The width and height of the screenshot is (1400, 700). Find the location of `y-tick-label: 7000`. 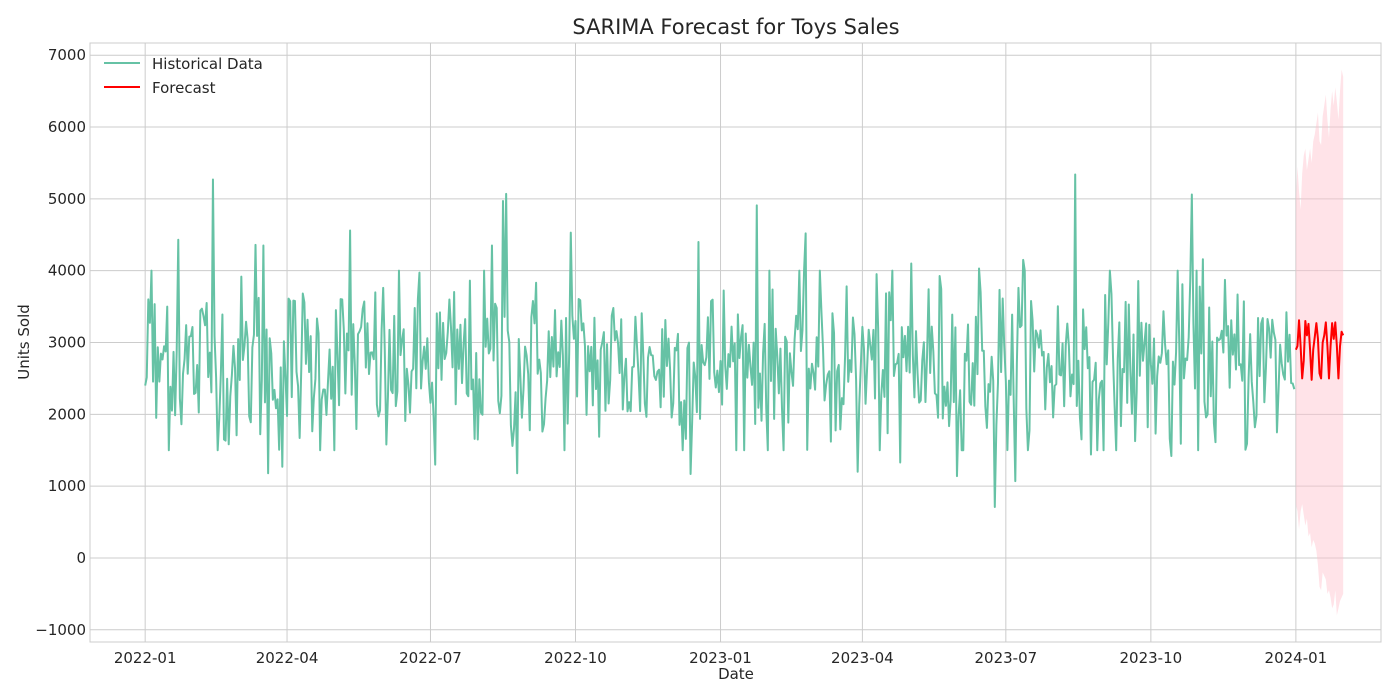

y-tick-label: 7000 is located at coordinates (67, 55).